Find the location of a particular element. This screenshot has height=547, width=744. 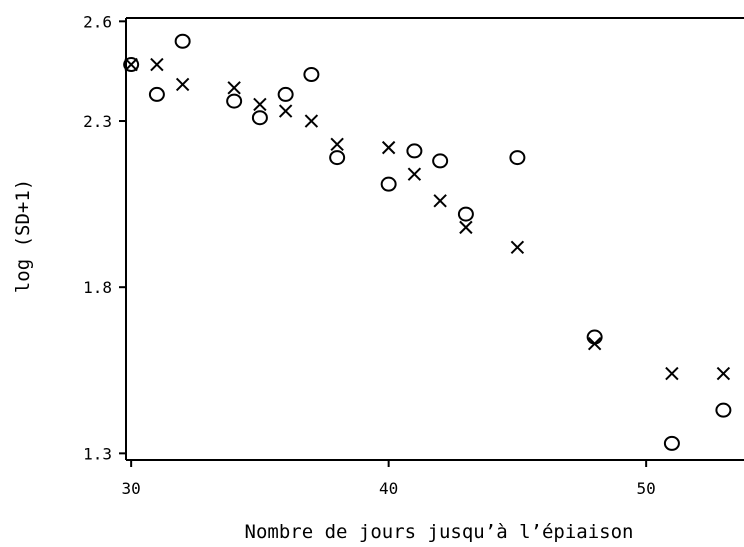

y-tick-label: 1.3 is located at coordinates (97, 453).